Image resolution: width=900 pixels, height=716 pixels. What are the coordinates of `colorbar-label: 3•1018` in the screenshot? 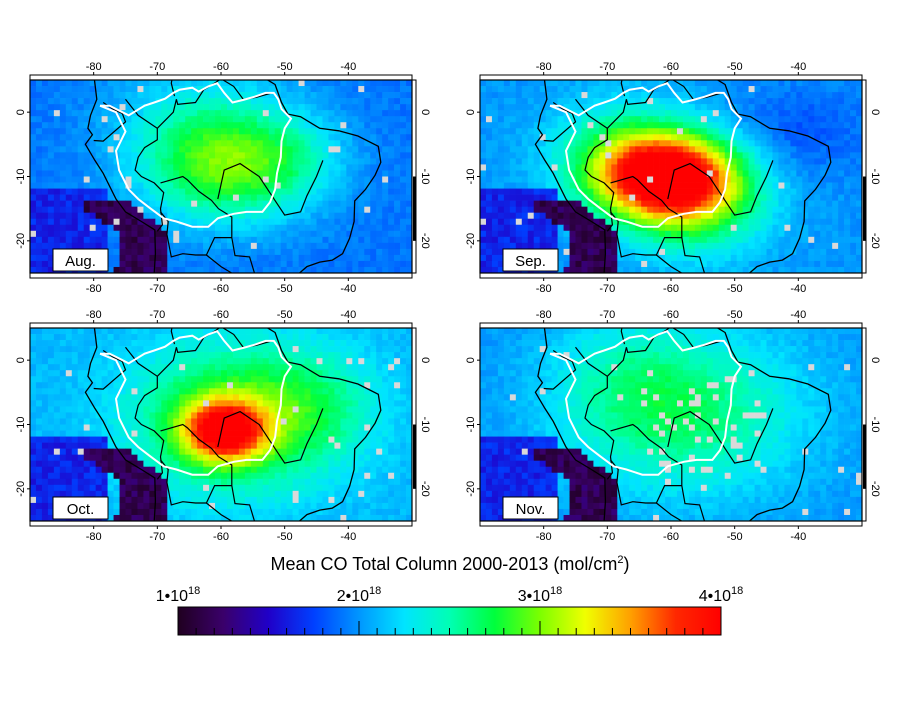 It's located at (540, 595).